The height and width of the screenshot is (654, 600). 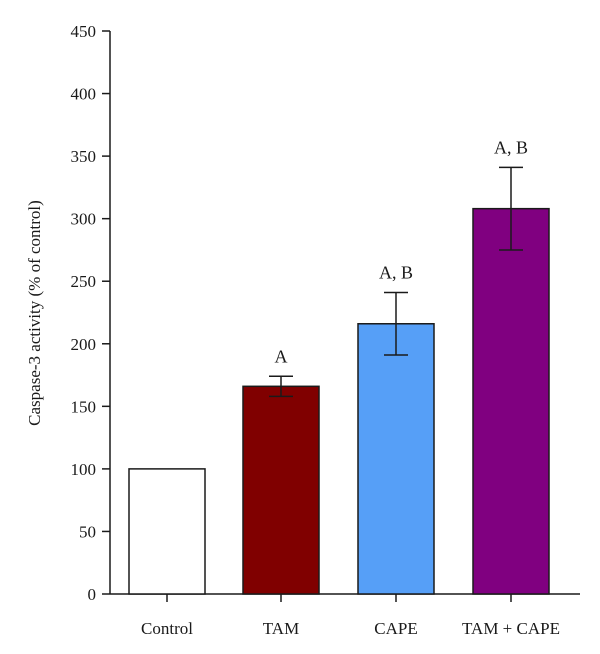 What do you see at coordinates (92, 594) in the screenshot?
I see `y-tick-label: 0` at bounding box center [92, 594].